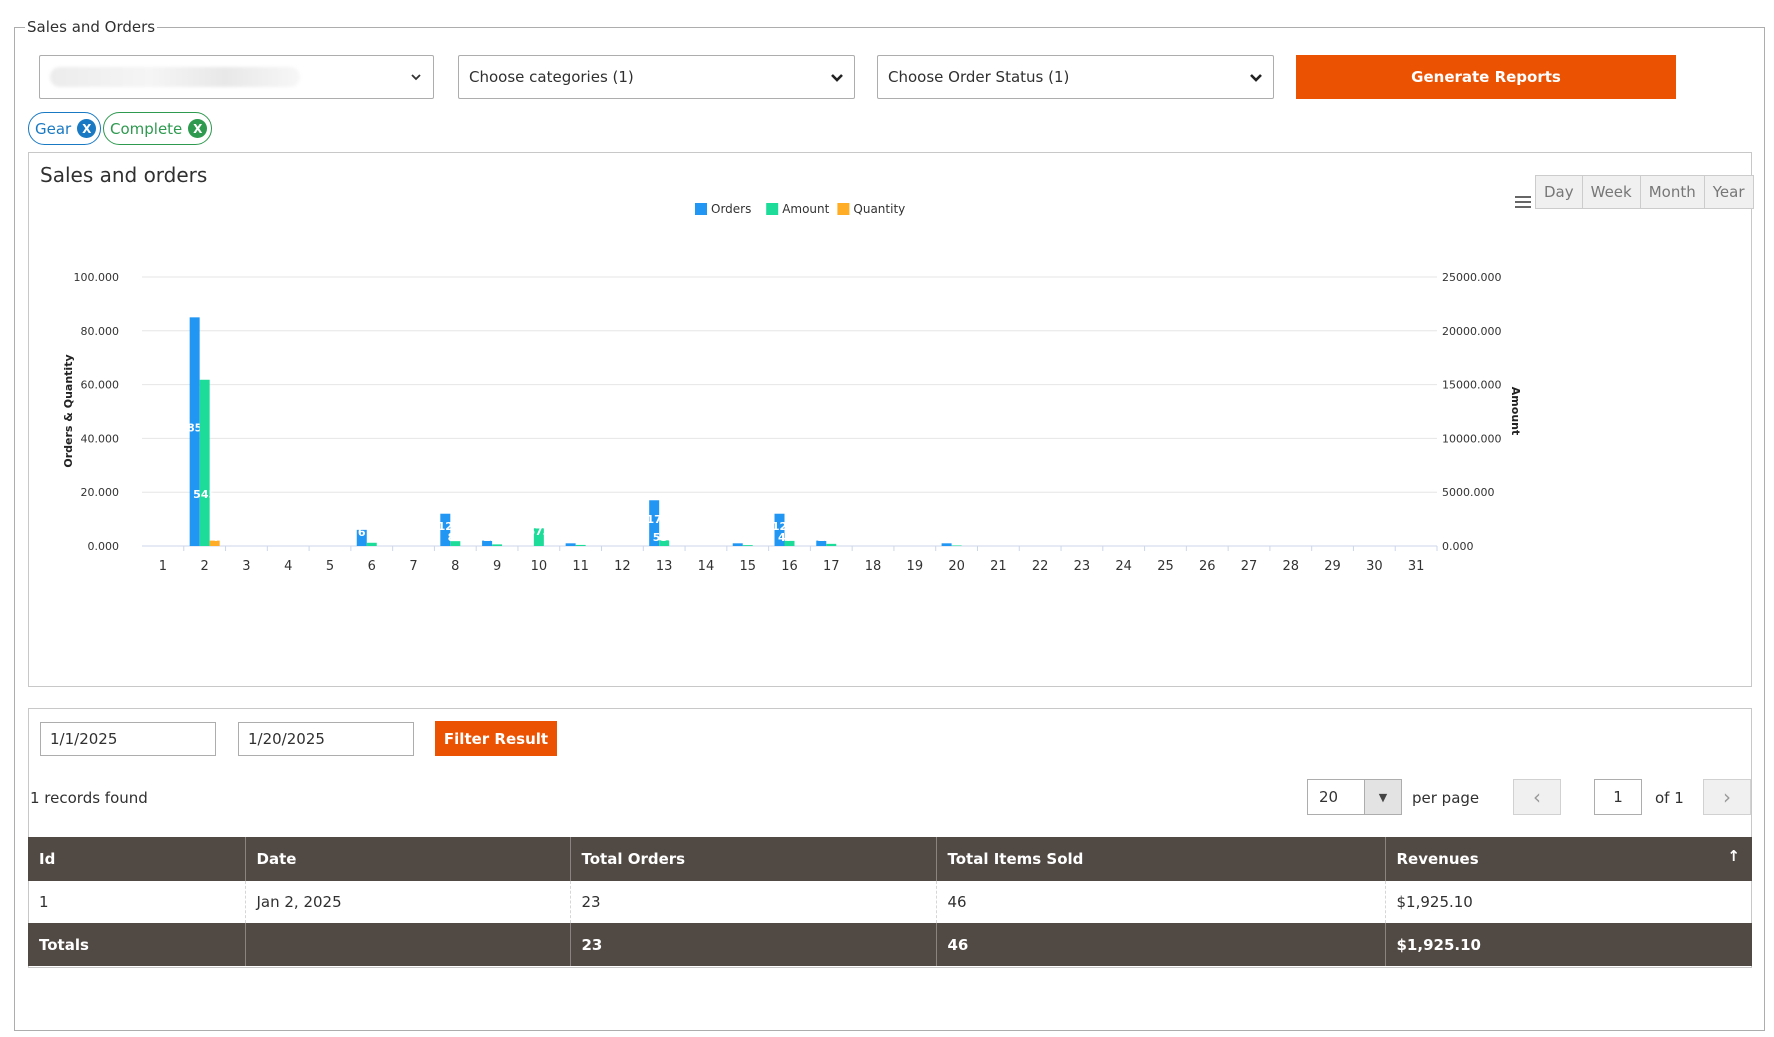 The height and width of the screenshot is (1037, 1774). I want to click on y-left-tick-label: 0.000, so click(104, 546).